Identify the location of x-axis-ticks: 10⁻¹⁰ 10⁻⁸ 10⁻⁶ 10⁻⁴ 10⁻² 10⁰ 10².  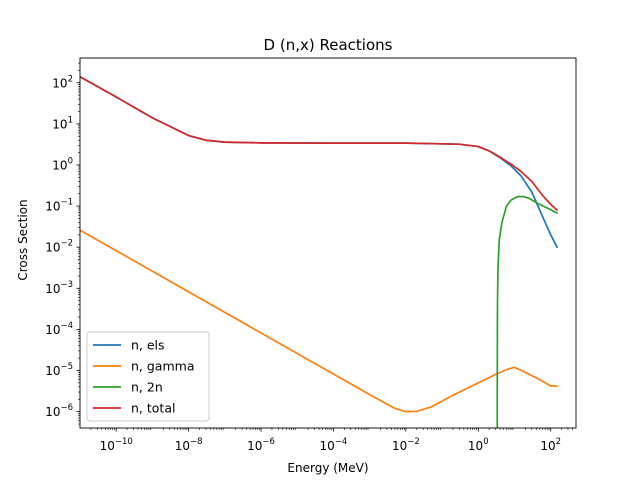
(331, 440).